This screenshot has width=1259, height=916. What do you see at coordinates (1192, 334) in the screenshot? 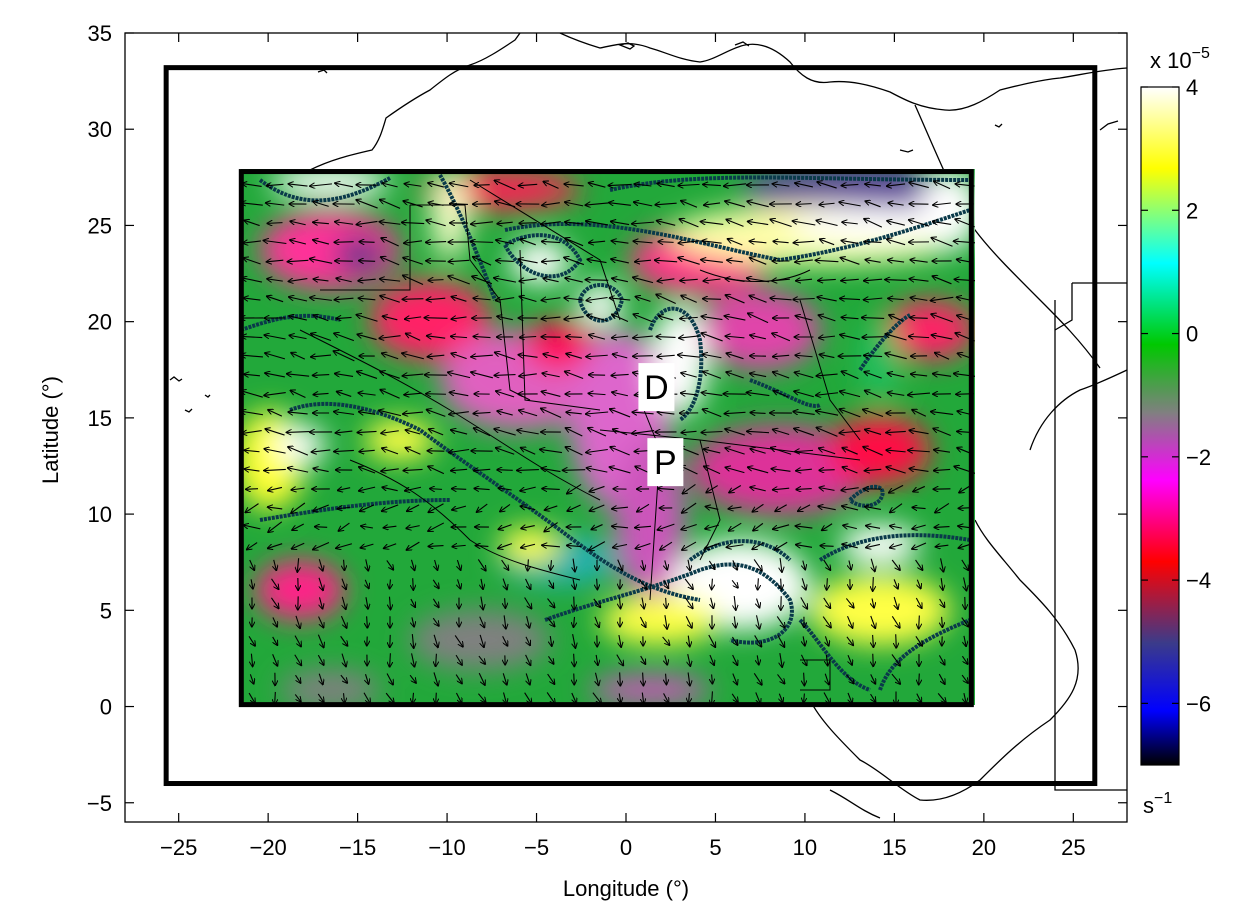
I see `colorbar-tick-label: 0` at bounding box center [1192, 334].